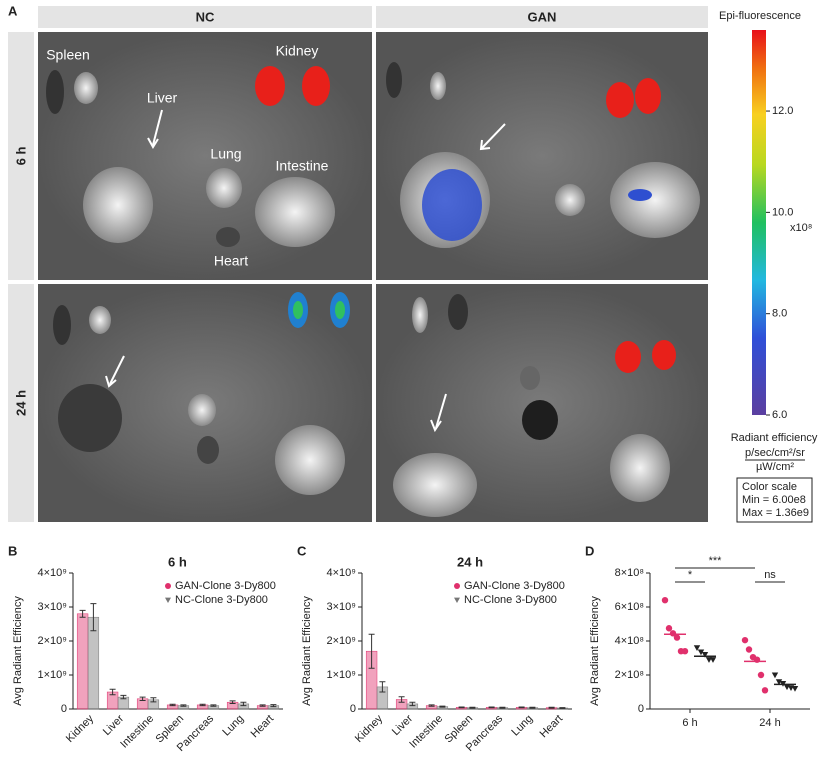  I want to click on colorbar-tick-label: 10.0, so click(782, 212).